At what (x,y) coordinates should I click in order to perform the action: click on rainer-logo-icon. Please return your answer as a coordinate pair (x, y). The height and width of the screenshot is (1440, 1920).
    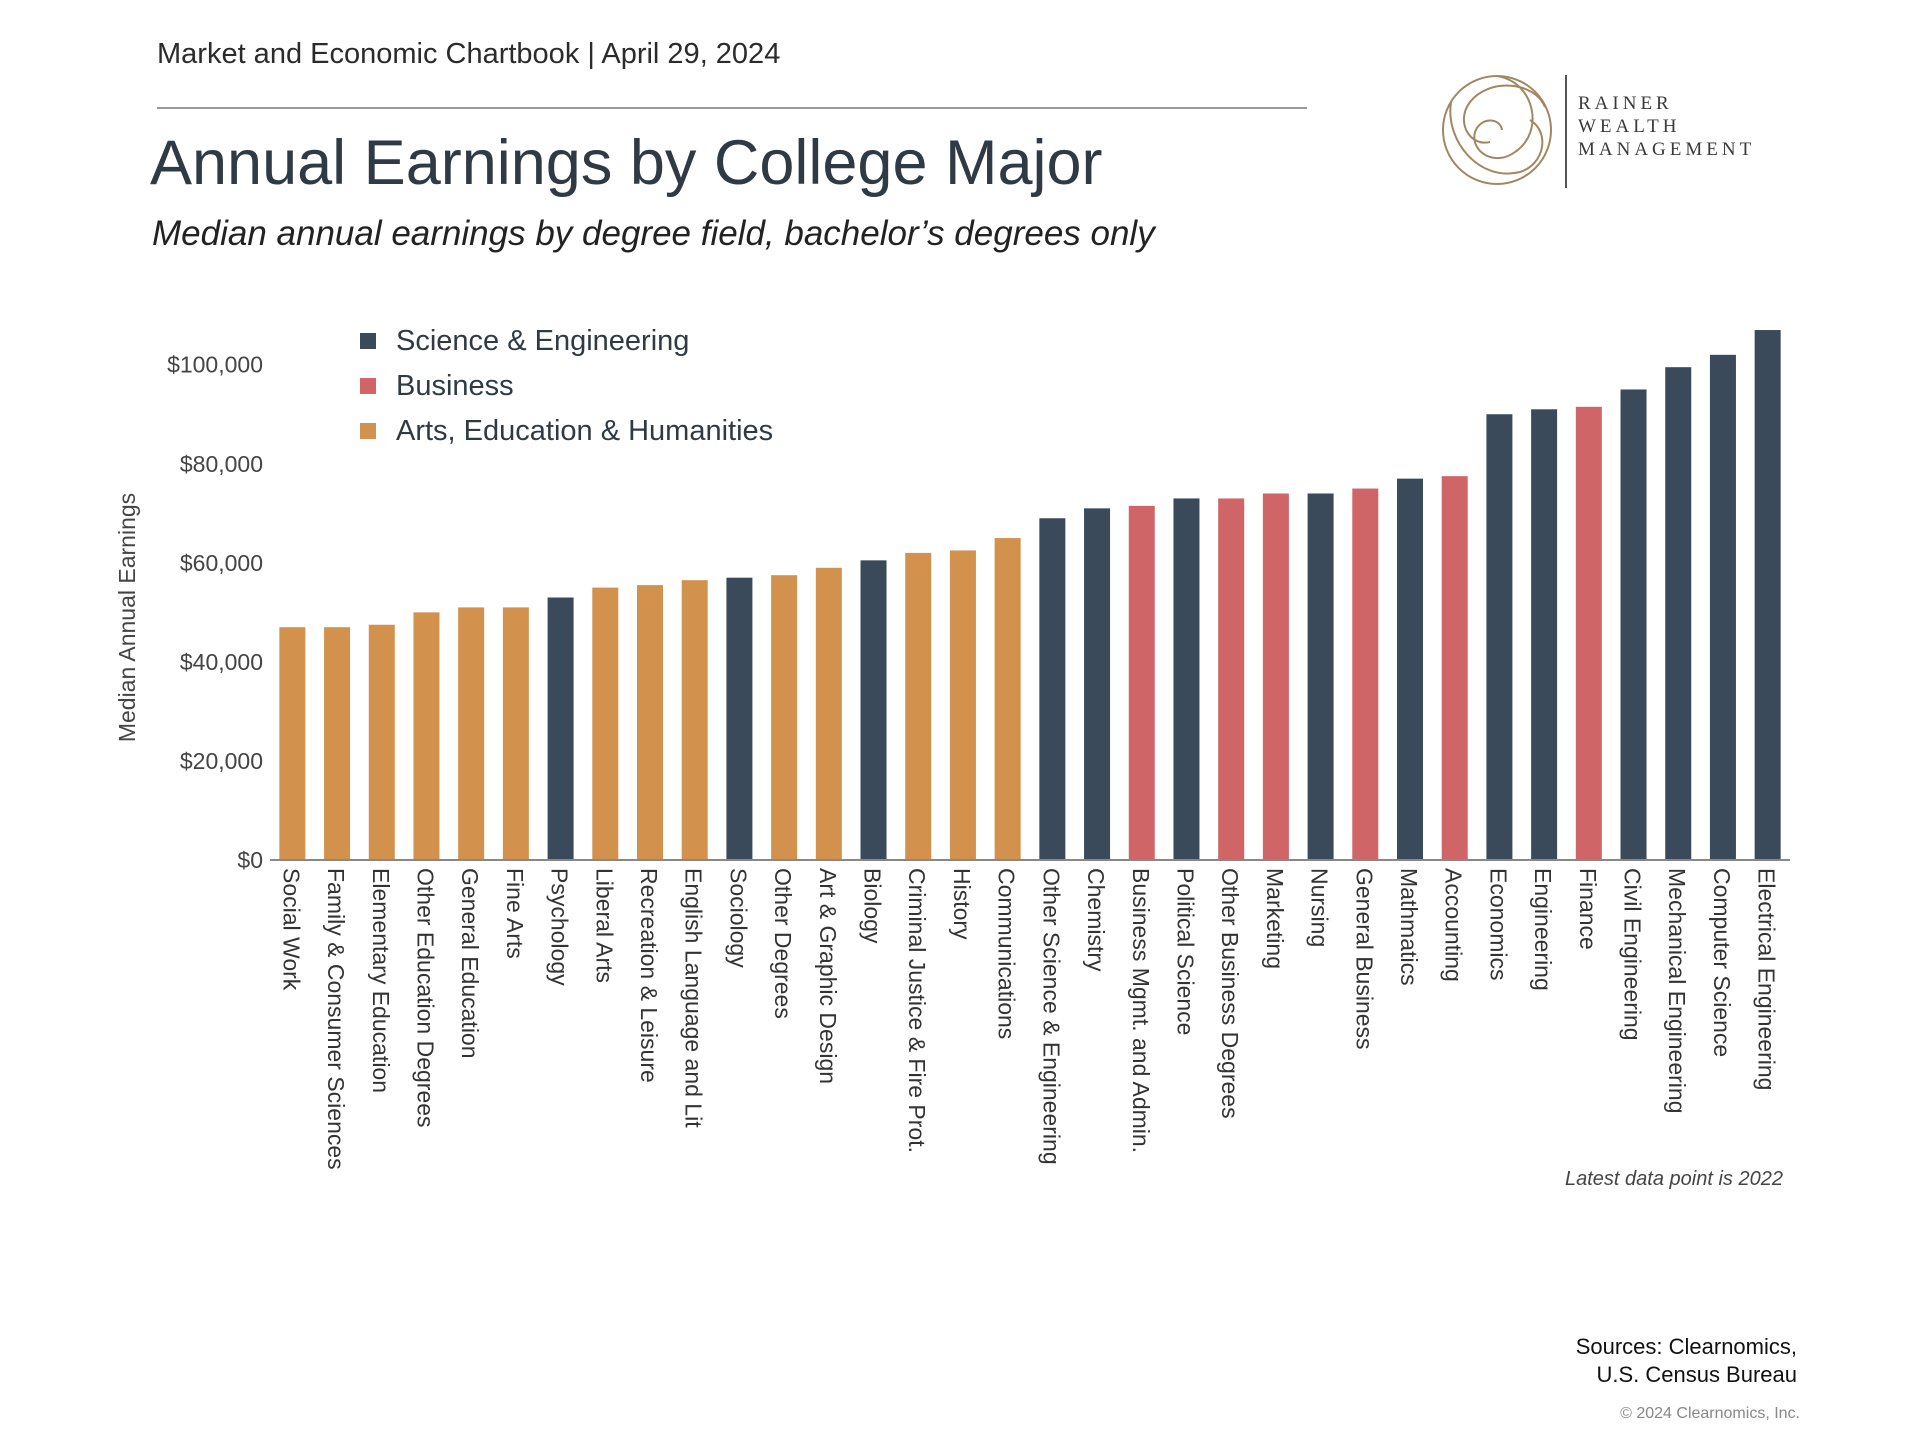
    Looking at the image, I should click on (1497, 130).